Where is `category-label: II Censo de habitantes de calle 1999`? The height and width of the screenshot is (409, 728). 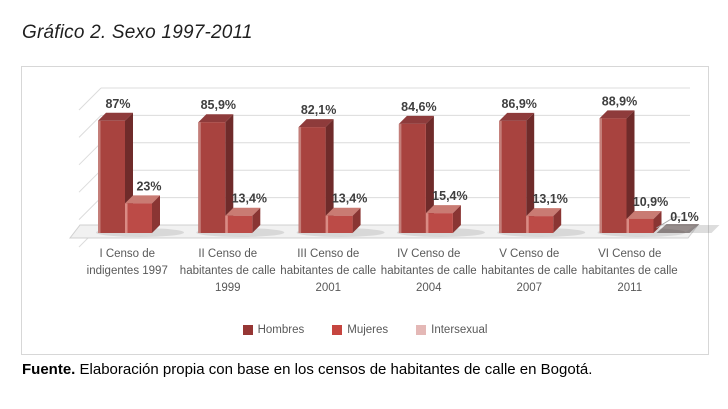
category-label: II Censo de habitantes de calle 1999 is located at coordinates (227, 271).